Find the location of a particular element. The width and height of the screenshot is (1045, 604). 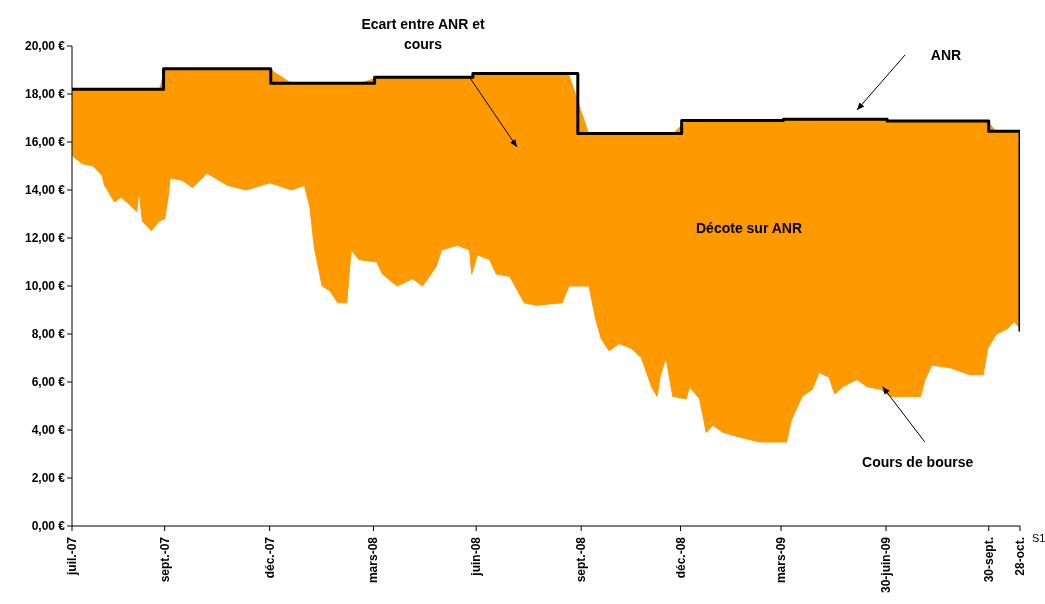

x-tick-label: déc.-08 is located at coordinates (680, 557).